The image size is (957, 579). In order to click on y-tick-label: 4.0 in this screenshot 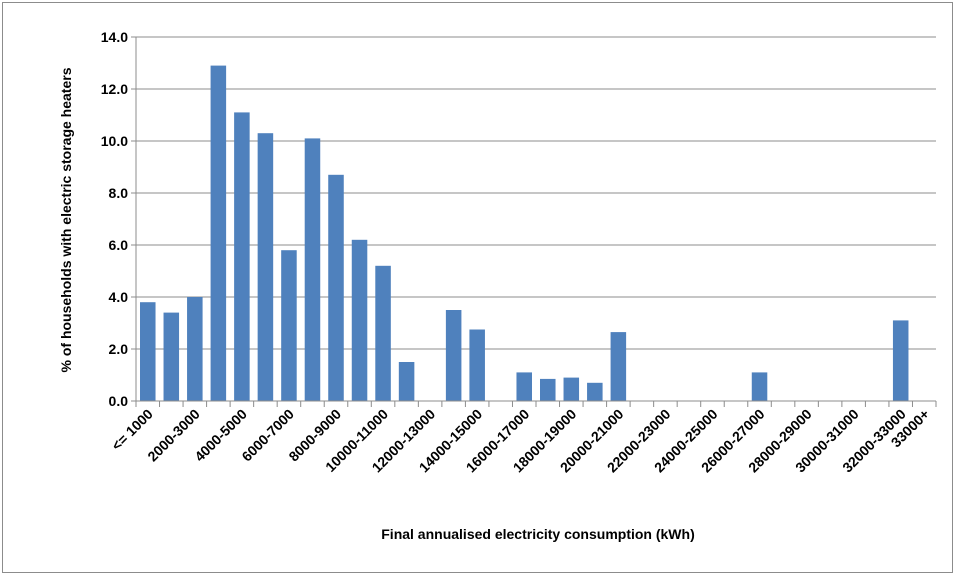, I will do `click(119, 297)`.